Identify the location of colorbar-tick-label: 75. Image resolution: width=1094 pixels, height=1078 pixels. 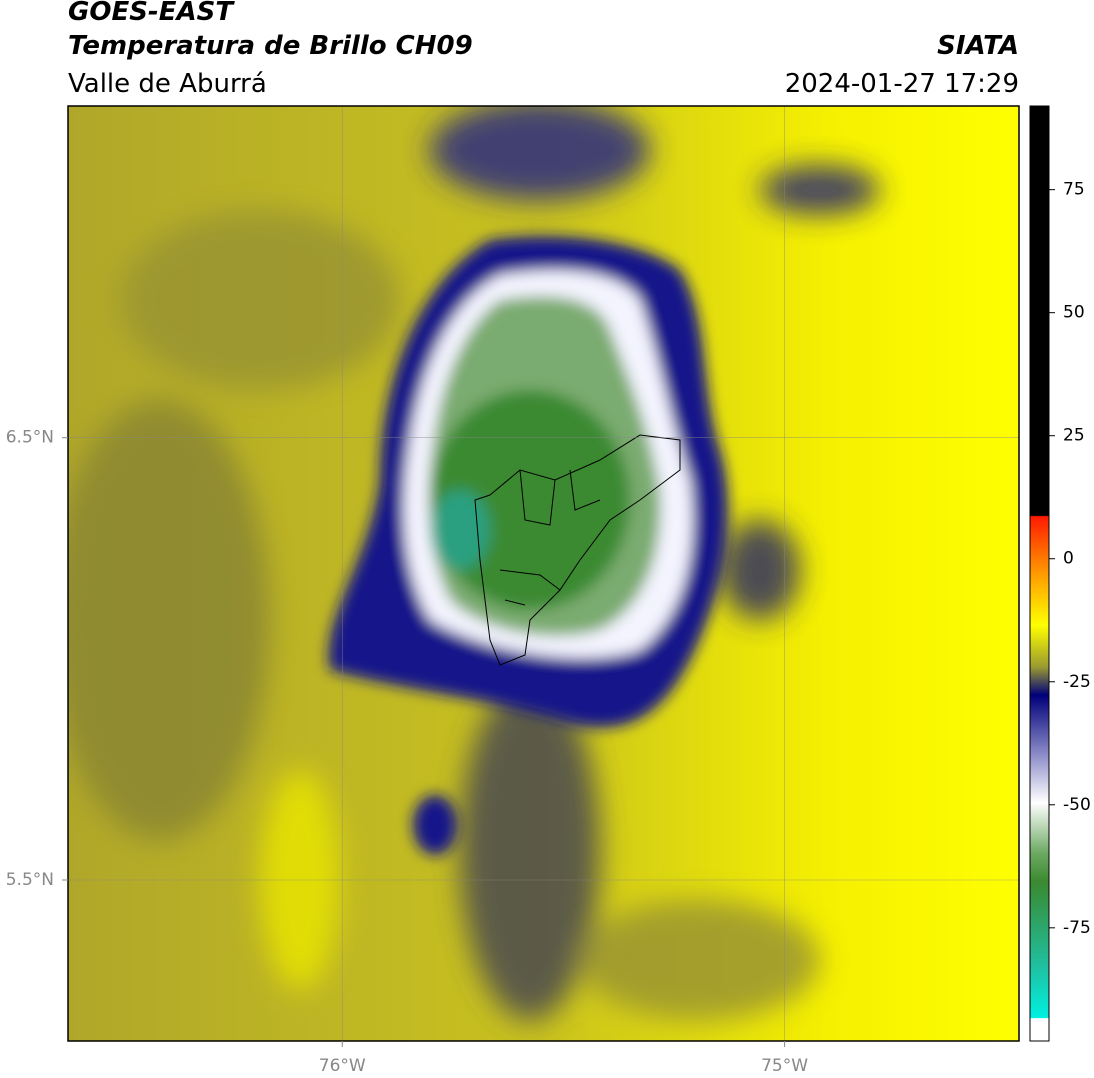
(1074, 190).